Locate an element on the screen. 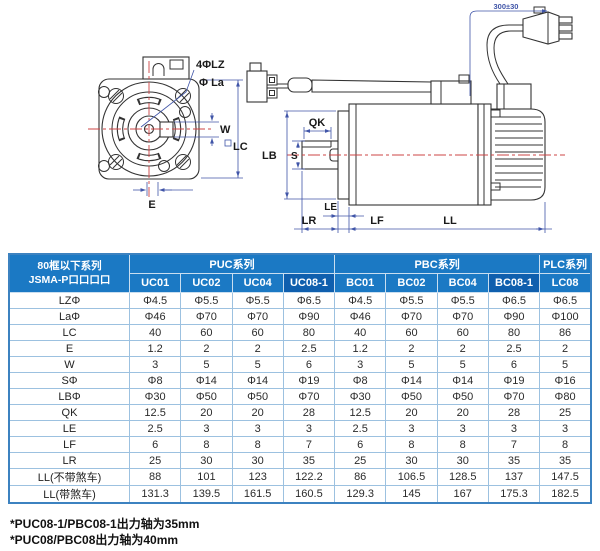  label-le: LE is located at coordinates (330, 207).